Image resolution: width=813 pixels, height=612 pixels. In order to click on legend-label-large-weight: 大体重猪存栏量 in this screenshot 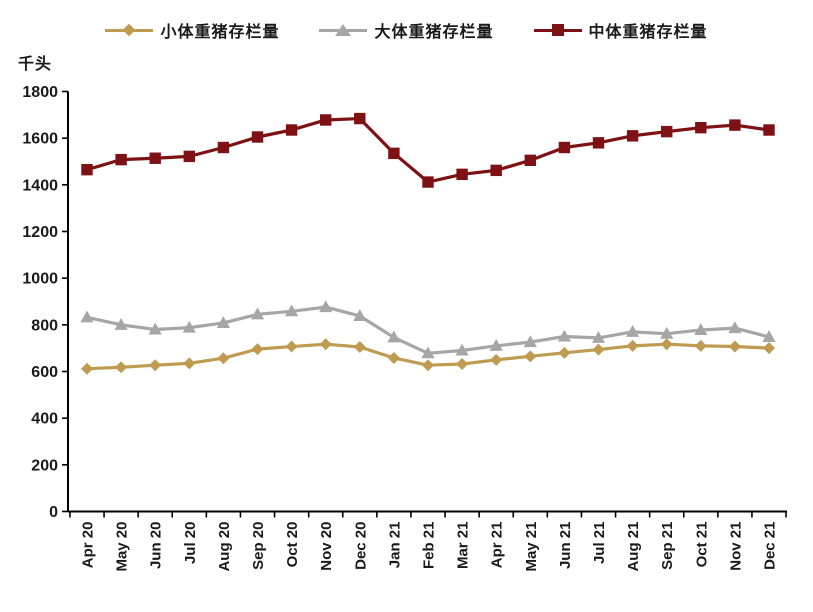, I will do `click(434, 32)`.